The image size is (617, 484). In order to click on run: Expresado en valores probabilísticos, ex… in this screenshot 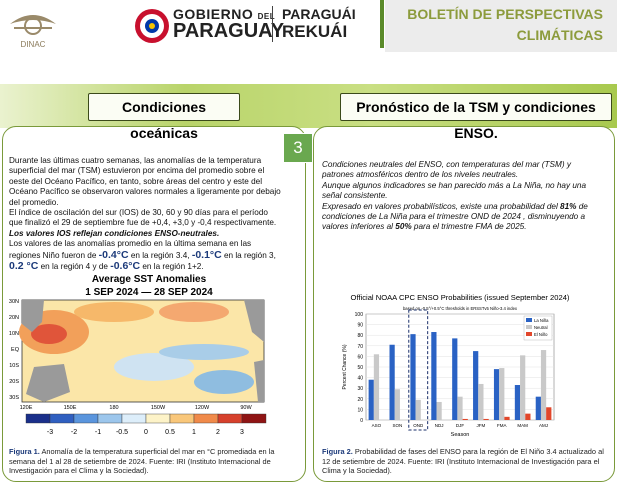, I will do `click(441, 206)`.